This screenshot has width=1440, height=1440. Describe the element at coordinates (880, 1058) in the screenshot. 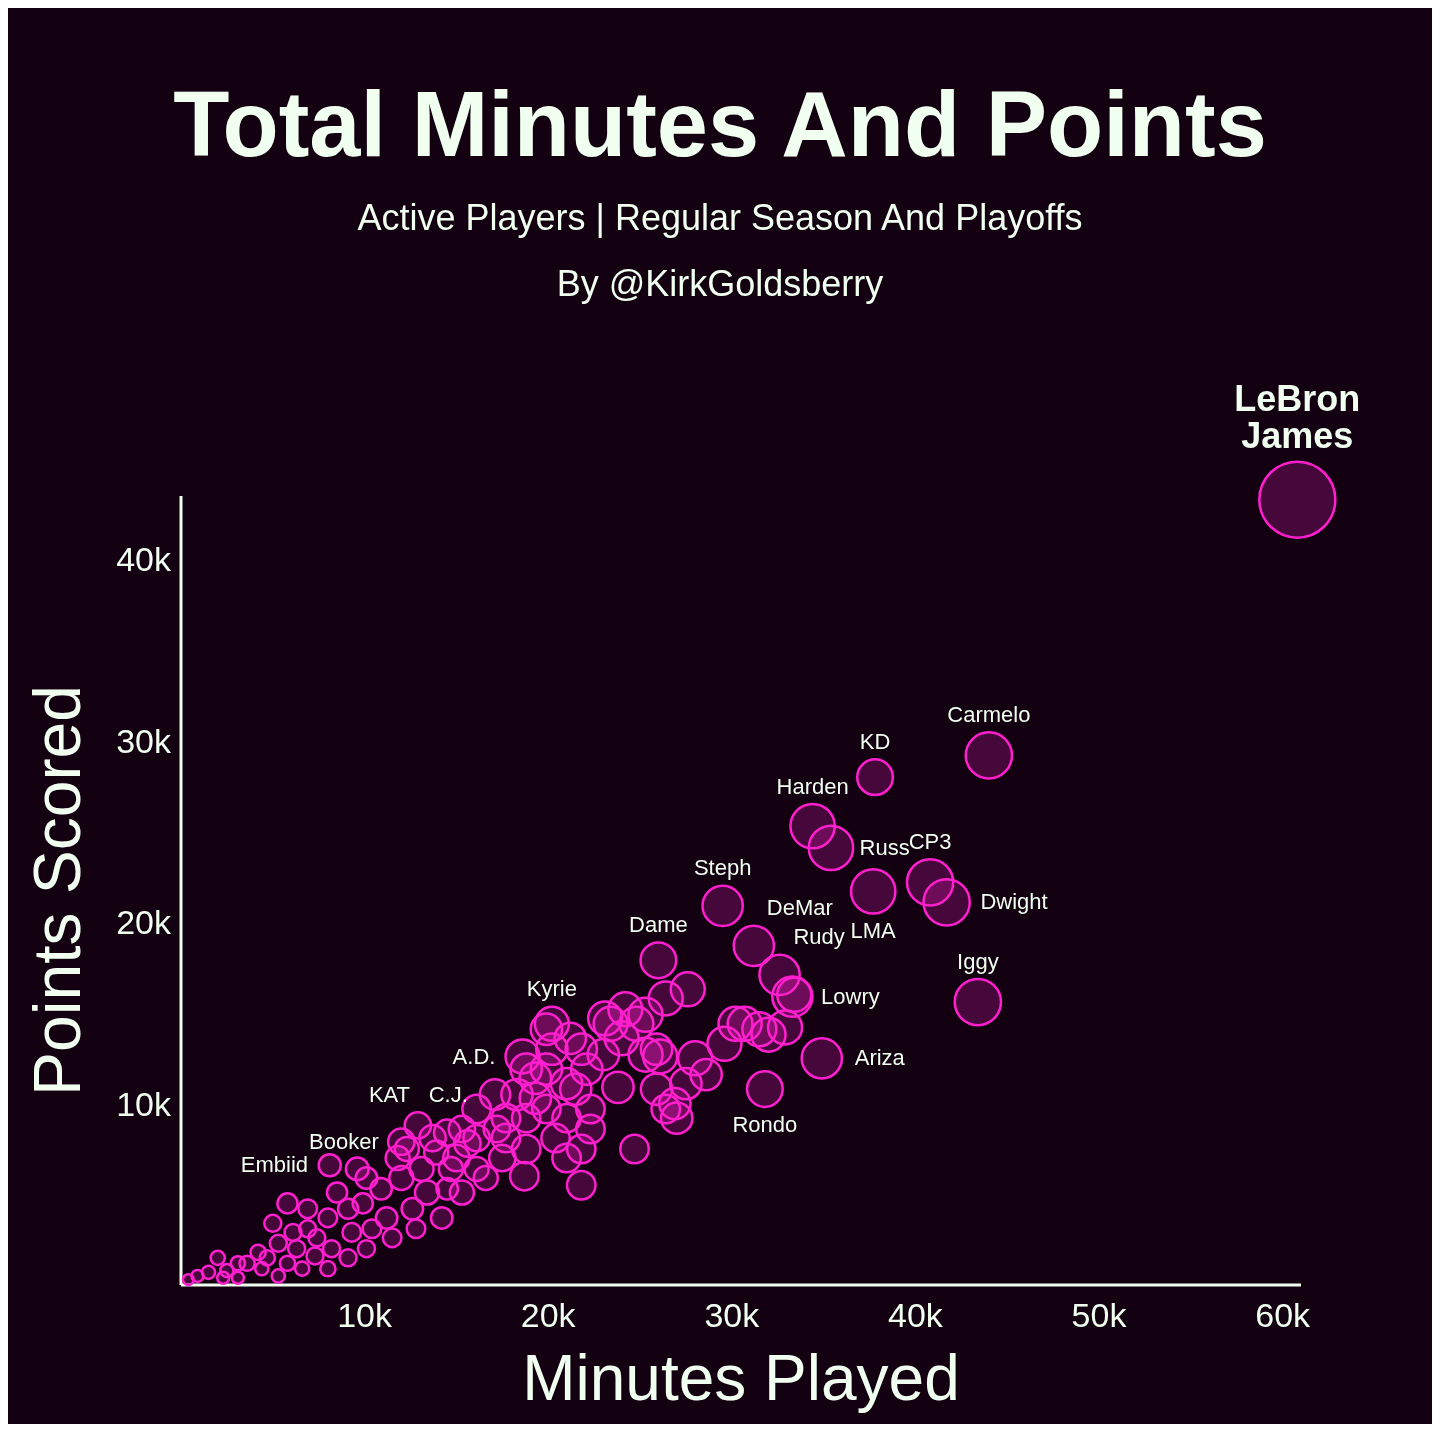

I see `annotation: Ariza` at that location.